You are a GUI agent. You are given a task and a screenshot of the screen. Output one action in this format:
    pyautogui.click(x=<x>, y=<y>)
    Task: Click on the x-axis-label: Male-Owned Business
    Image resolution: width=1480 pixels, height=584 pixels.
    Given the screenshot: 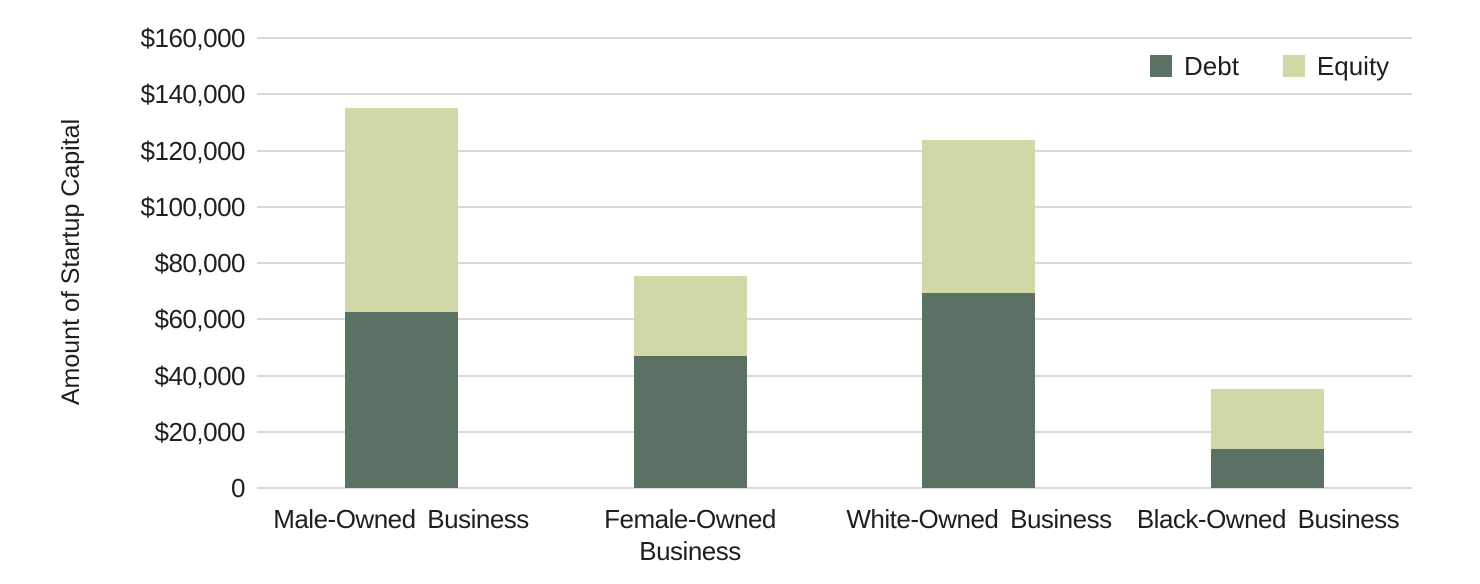 What is the action you would take?
    pyautogui.click(x=401, y=519)
    